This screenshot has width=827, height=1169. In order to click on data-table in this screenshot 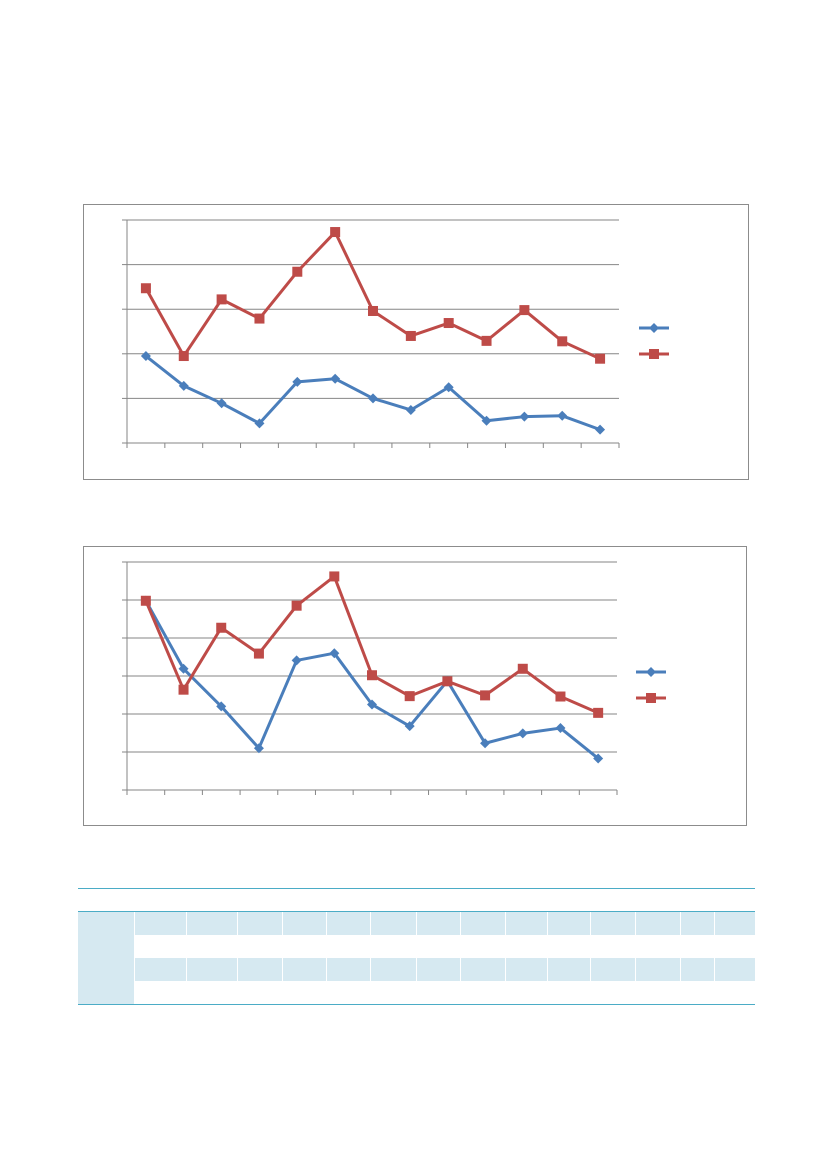, I will do `click(416, 946)`.